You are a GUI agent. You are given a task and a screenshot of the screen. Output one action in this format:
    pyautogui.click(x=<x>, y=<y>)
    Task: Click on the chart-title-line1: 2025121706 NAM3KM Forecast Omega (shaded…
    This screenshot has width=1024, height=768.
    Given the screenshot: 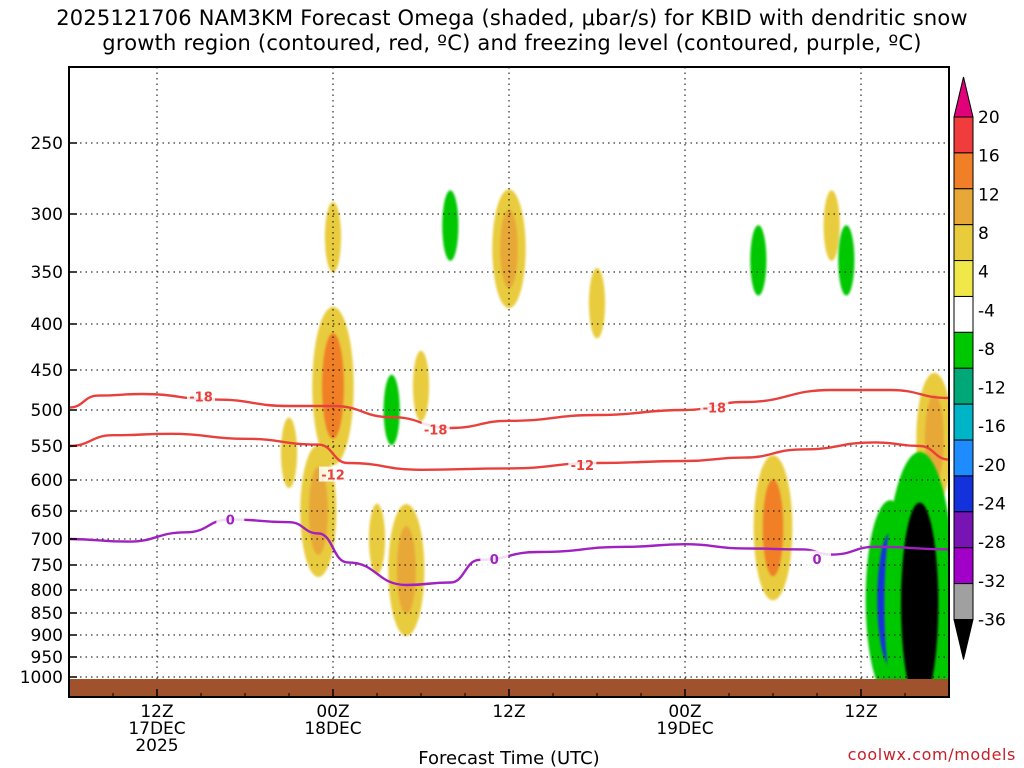 What is the action you would take?
    pyautogui.click(x=512, y=18)
    